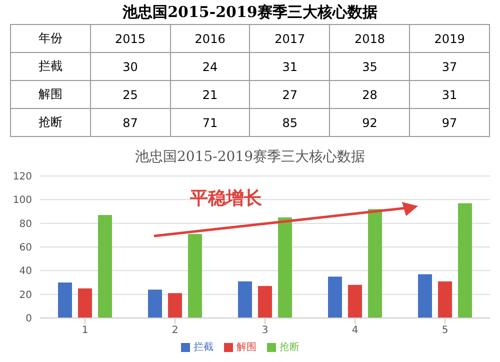 Image resolution: width=500 pixels, height=362 pixels. What do you see at coordinates (370, 66) in the screenshot?
I see `data-label: 35` at bounding box center [370, 66].